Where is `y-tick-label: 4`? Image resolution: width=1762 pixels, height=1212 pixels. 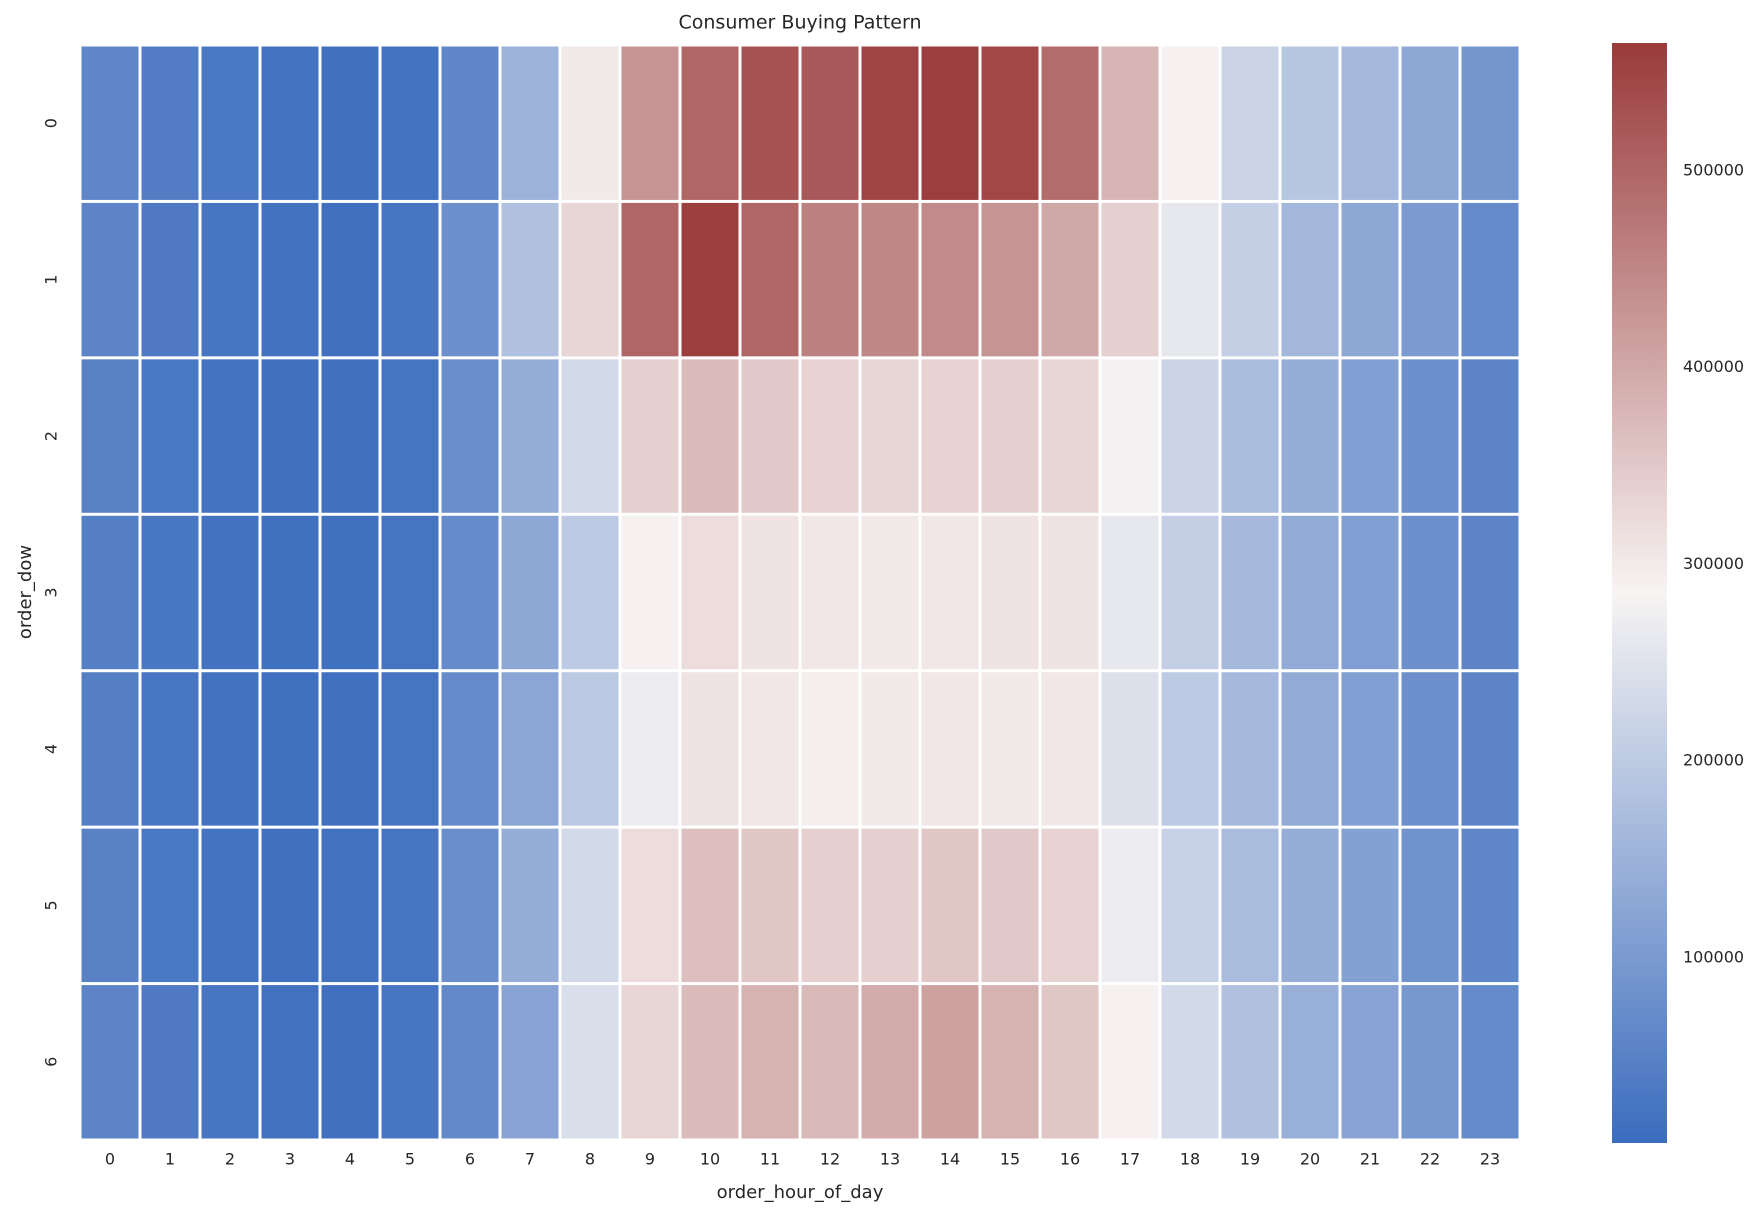 y-tick-label: 4 is located at coordinates (51, 749).